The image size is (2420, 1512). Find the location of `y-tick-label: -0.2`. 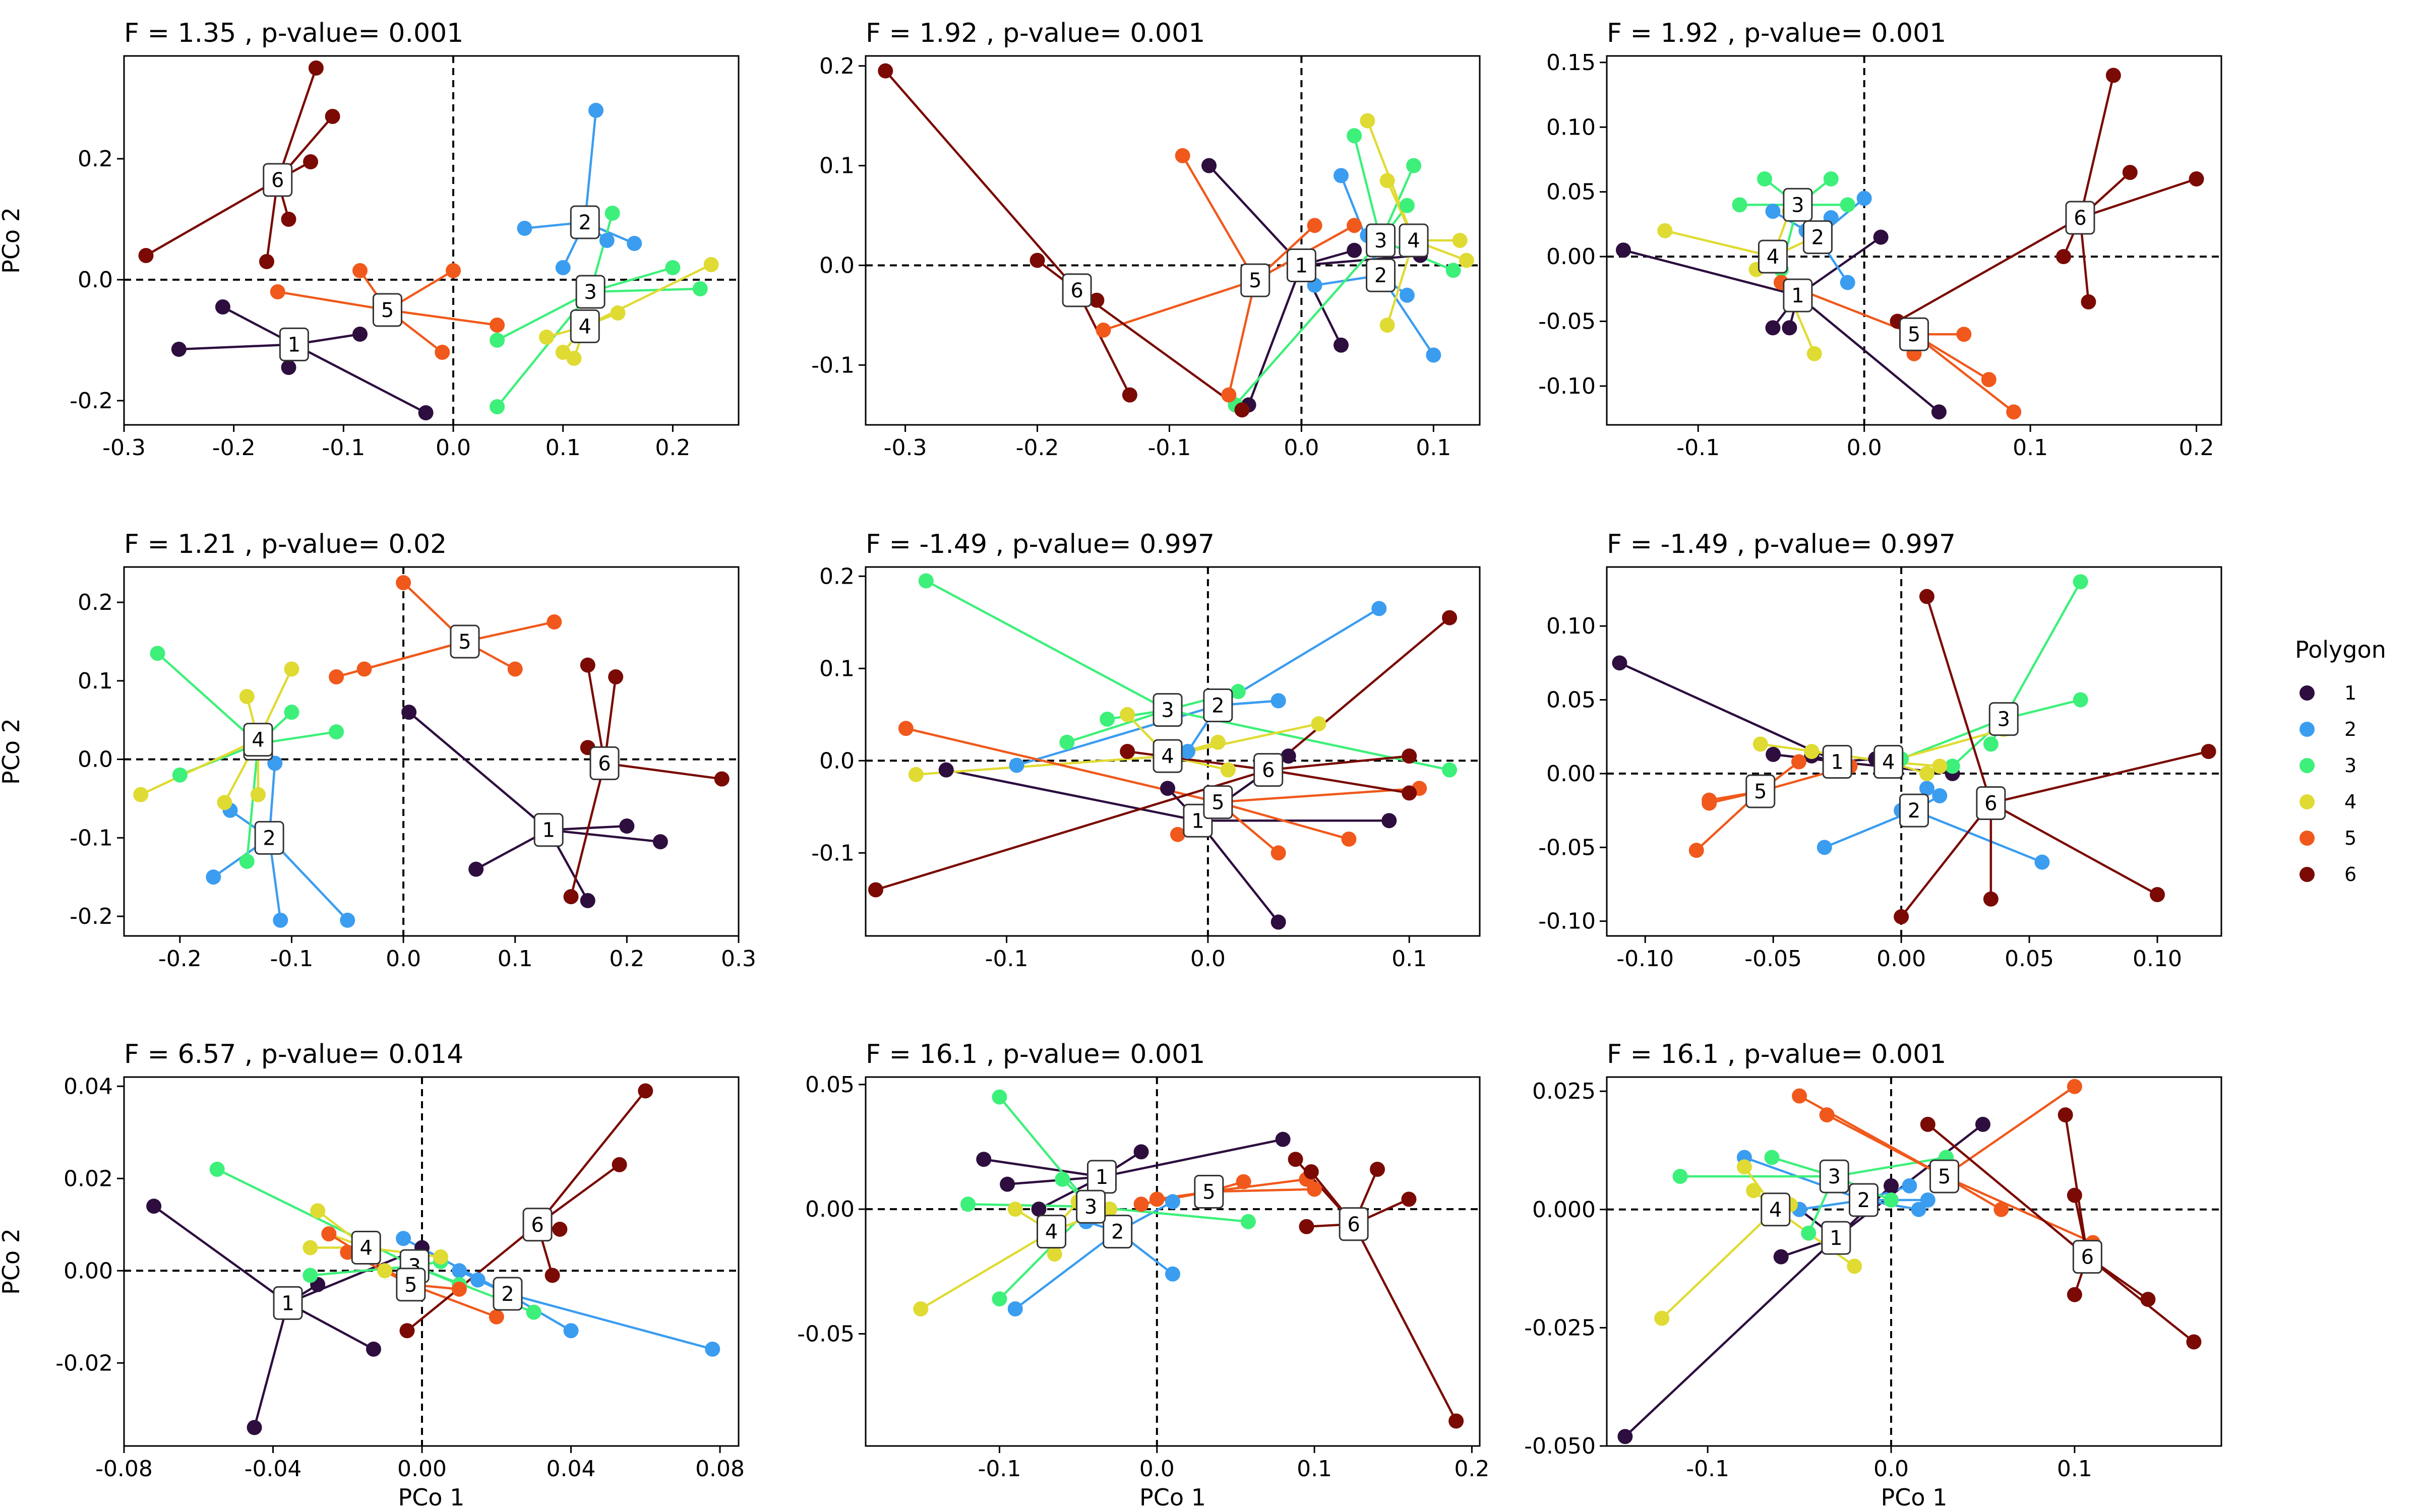

y-tick-label: -0.2 is located at coordinates (91, 916).